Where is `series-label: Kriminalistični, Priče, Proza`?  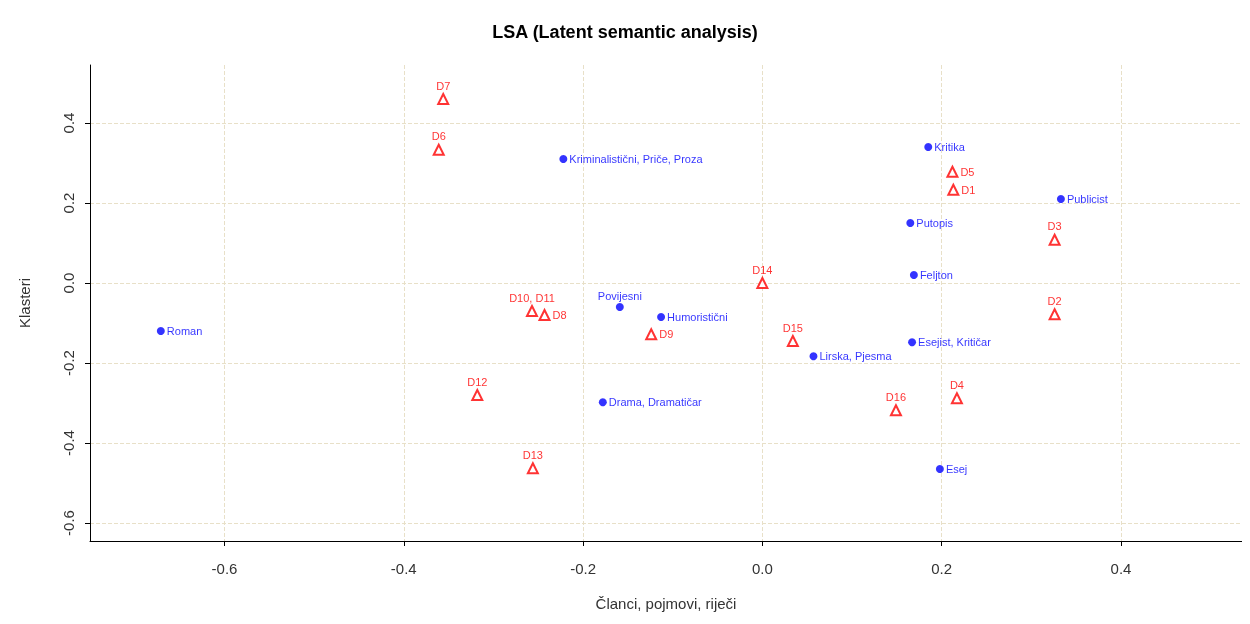
series-label: Kriminalistični, Priče, Proza is located at coordinates (636, 159).